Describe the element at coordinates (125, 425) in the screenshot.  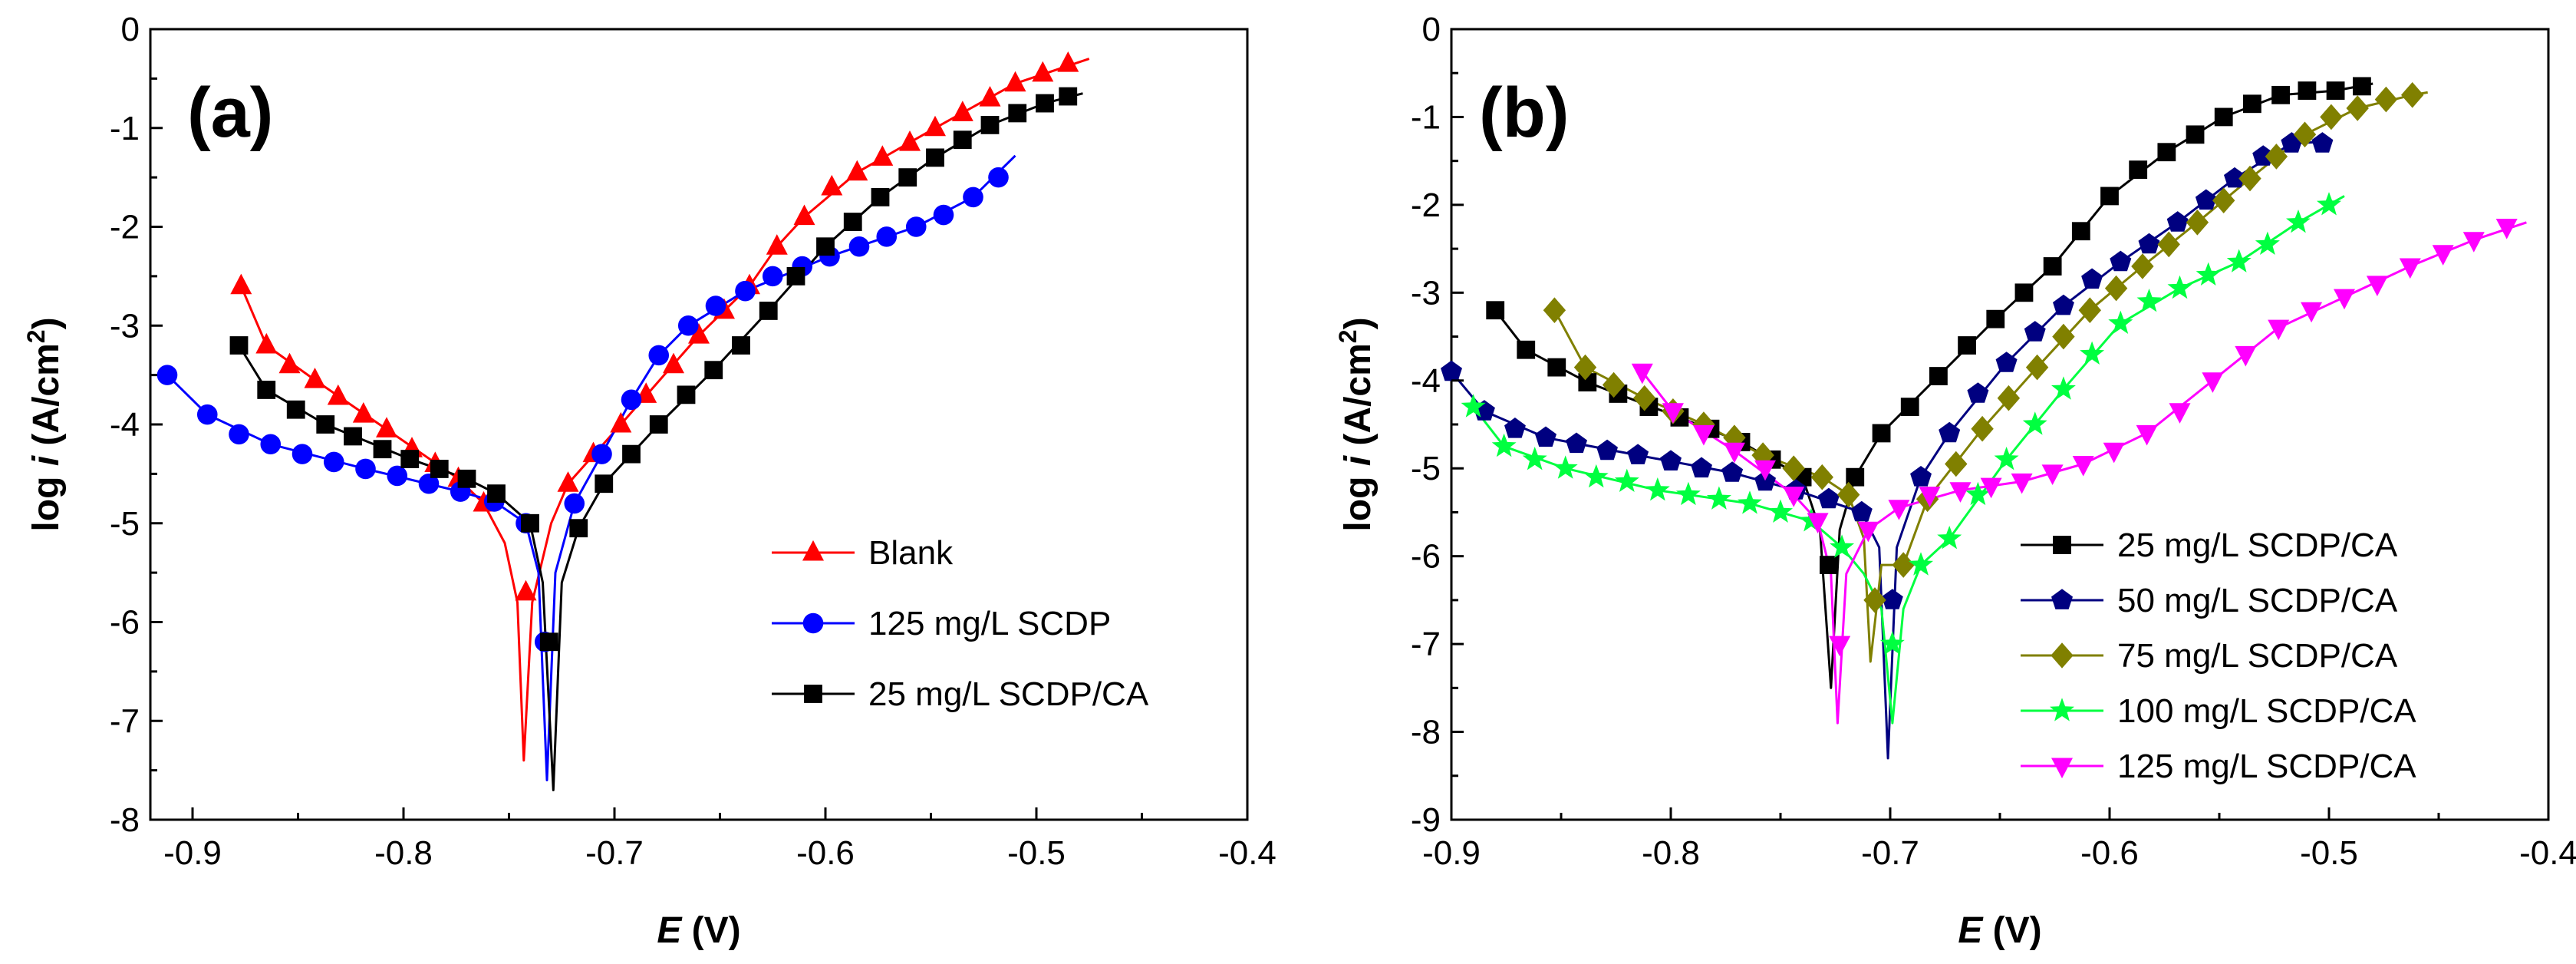
I see `panel-a-y-tick-label: -4` at that location.